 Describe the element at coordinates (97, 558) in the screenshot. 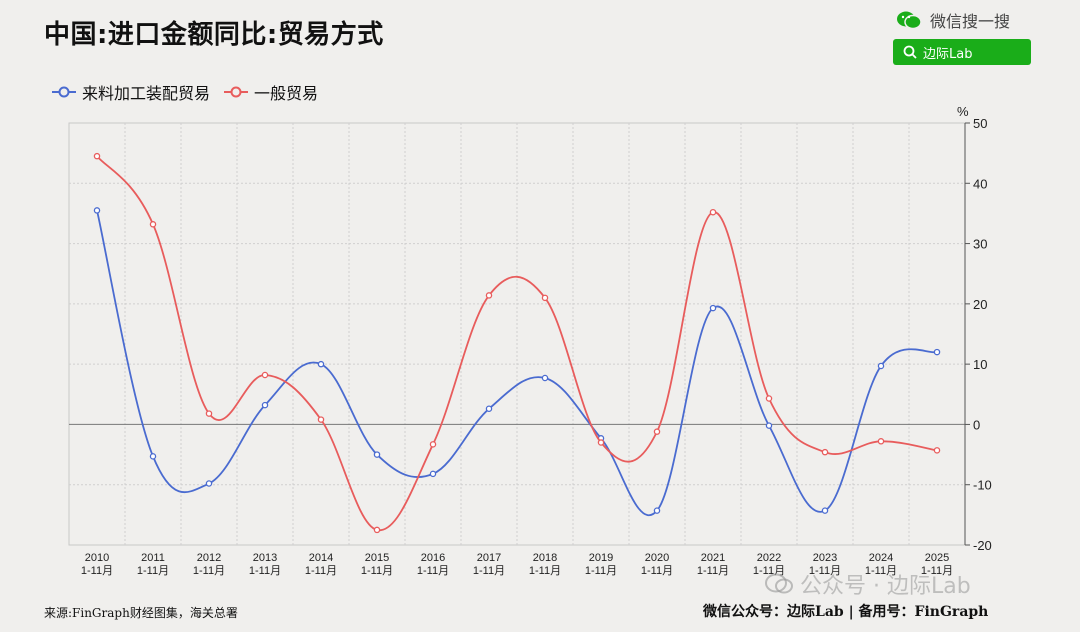

I see `x-tick-label: 2010` at that location.